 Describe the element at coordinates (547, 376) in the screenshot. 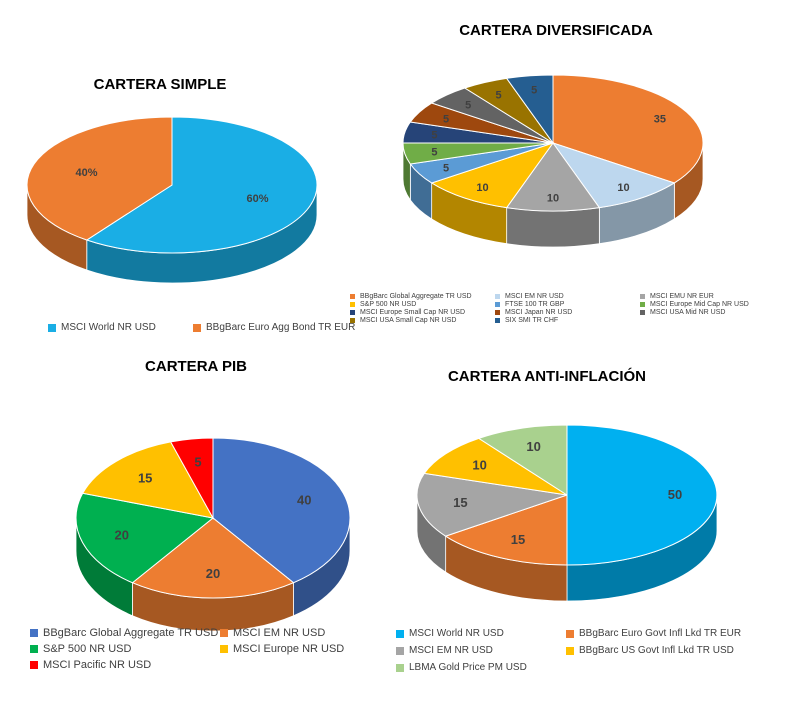

I see `chart-title-anti-inflacion: CARTERA ANTI-INFLACIÓN` at that location.